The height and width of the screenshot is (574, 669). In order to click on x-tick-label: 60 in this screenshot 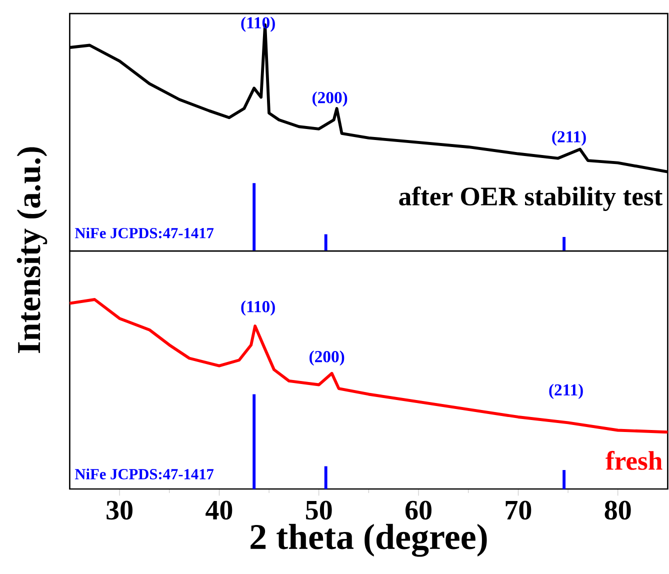, I will do `click(419, 510)`.